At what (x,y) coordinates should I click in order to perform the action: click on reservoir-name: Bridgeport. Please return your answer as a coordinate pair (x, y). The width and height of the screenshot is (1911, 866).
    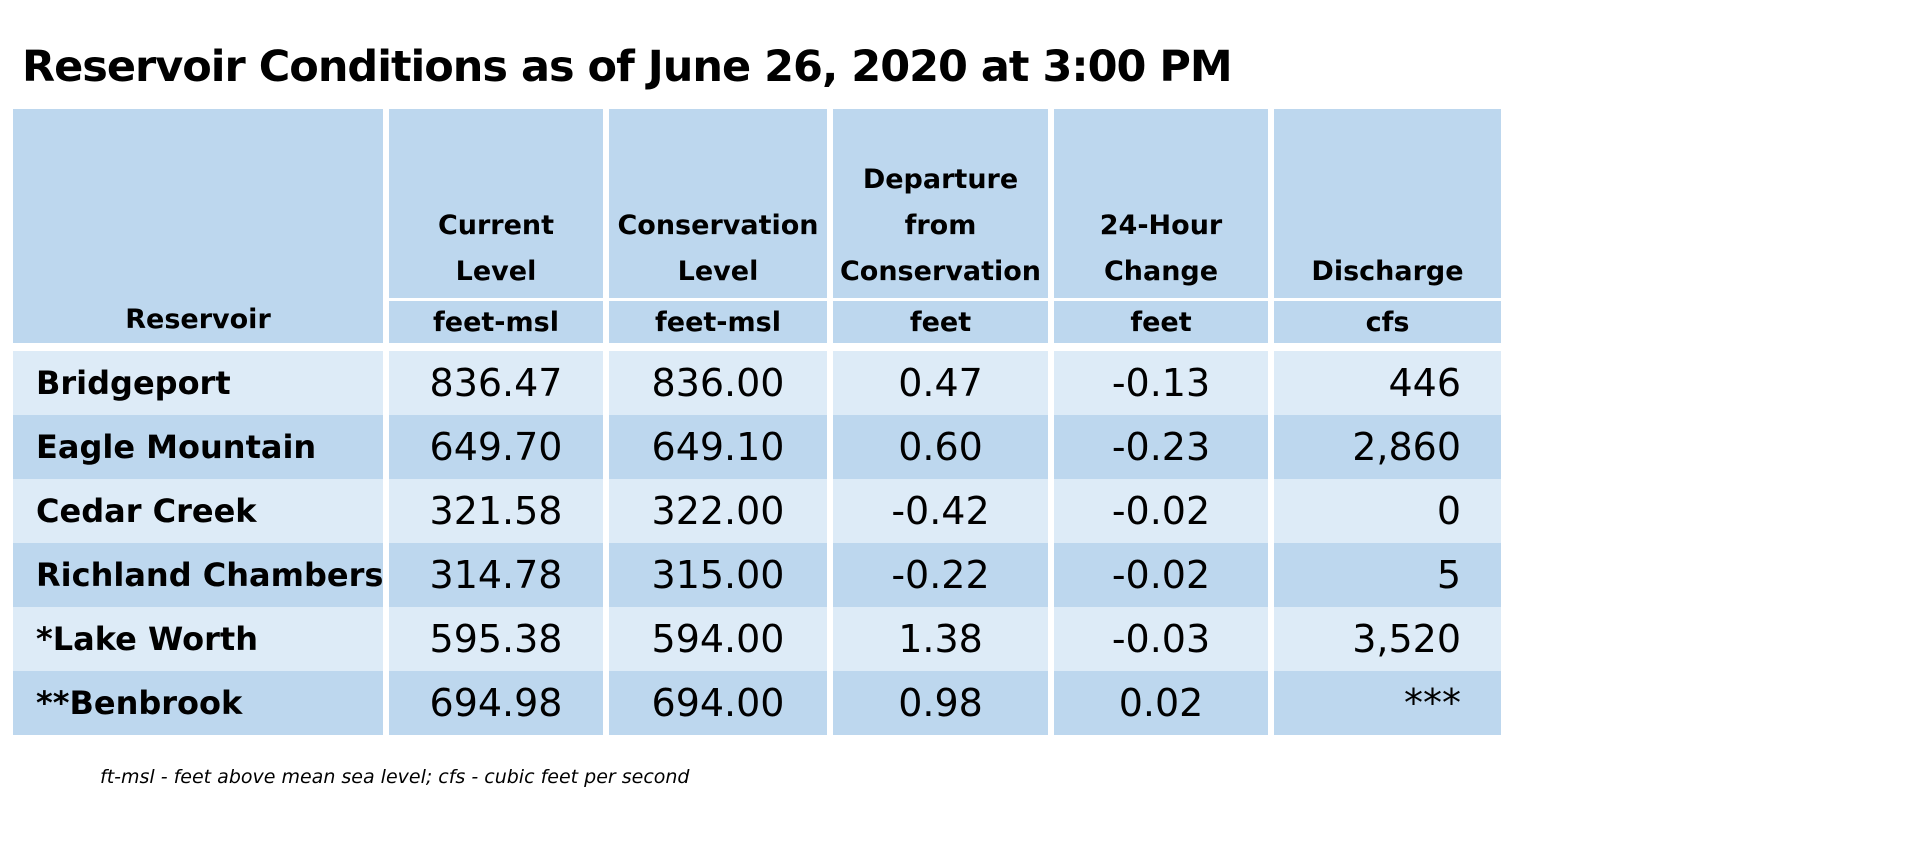
    Looking at the image, I should click on (199, 379).